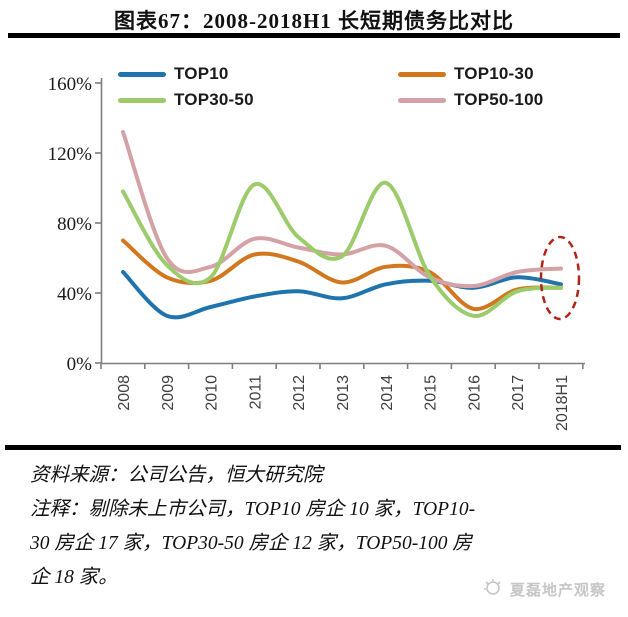 The width and height of the screenshot is (628, 617). I want to click on x-tick-label: 2010, so click(212, 393).